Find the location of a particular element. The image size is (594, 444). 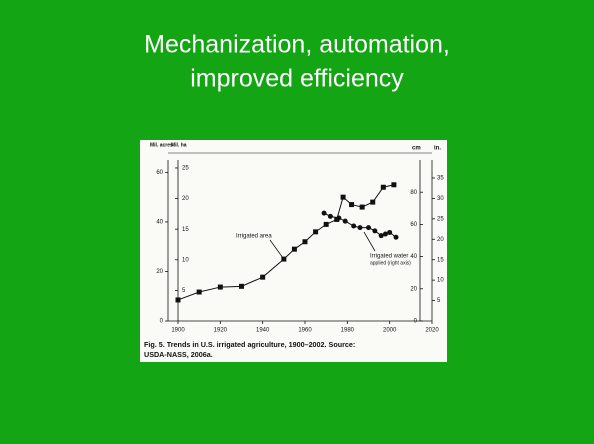

axis-label: in. is located at coordinates (437, 149).